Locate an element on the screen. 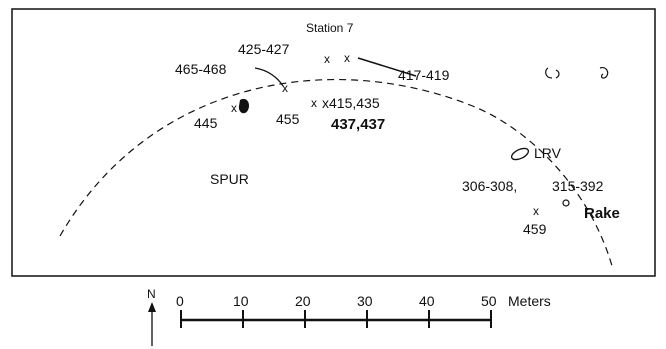 This screenshot has width=666, height=349. rake-label: Rake is located at coordinates (602, 213).